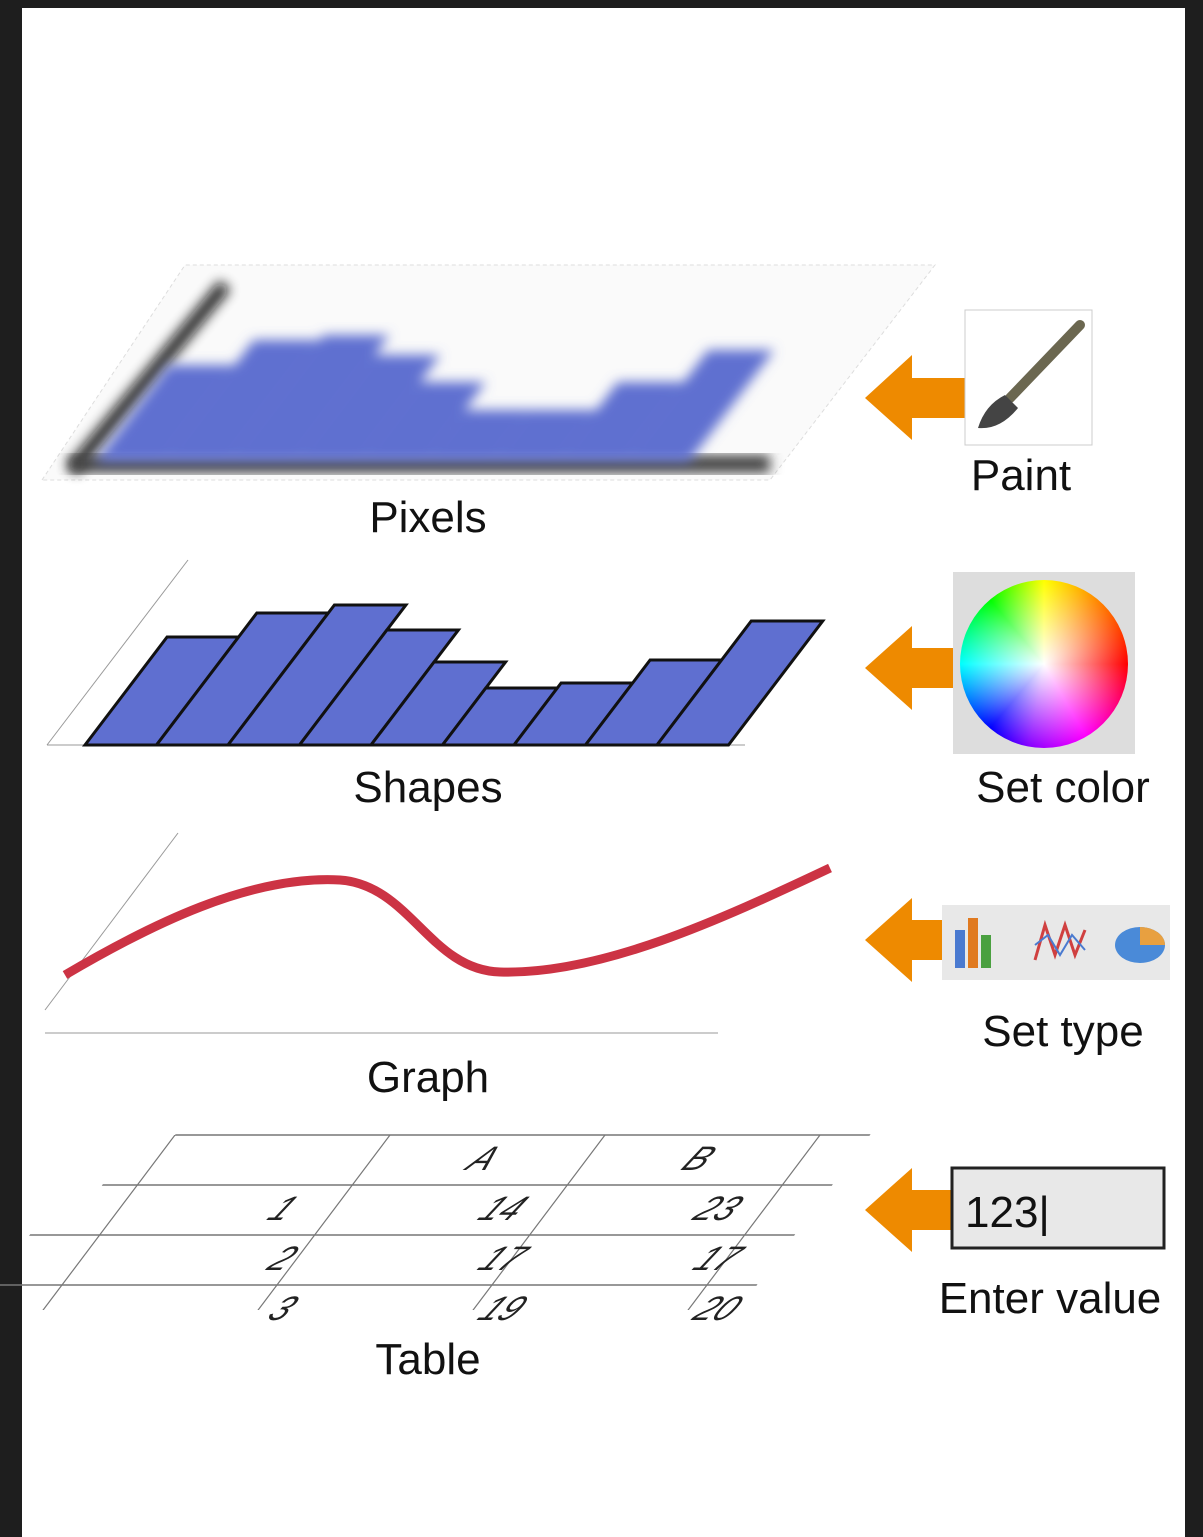 Image resolution: width=1203 pixels, height=1537 pixels. What do you see at coordinates (1021, 475) in the screenshot?
I see `action-label: Paint` at bounding box center [1021, 475].